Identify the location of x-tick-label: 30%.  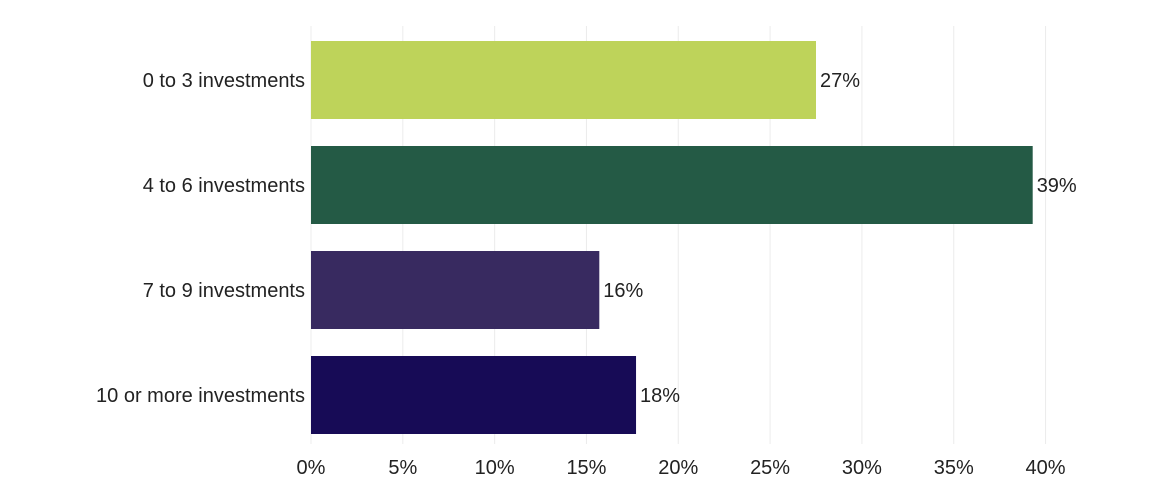
(862, 468).